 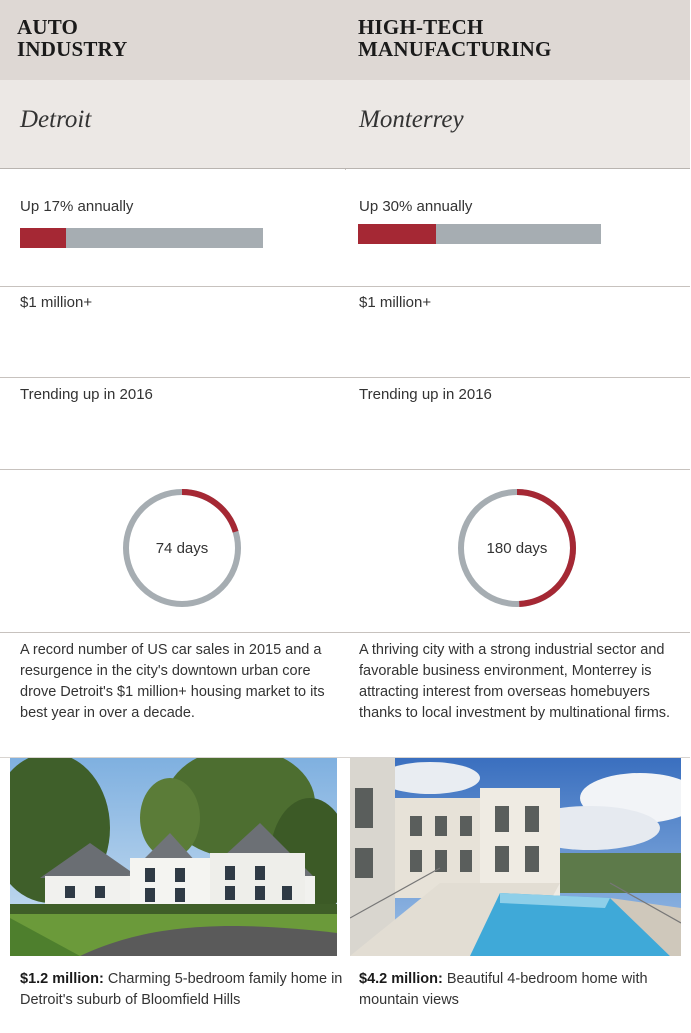 I want to click on detroit-house-photo, so click(x=173, y=857).